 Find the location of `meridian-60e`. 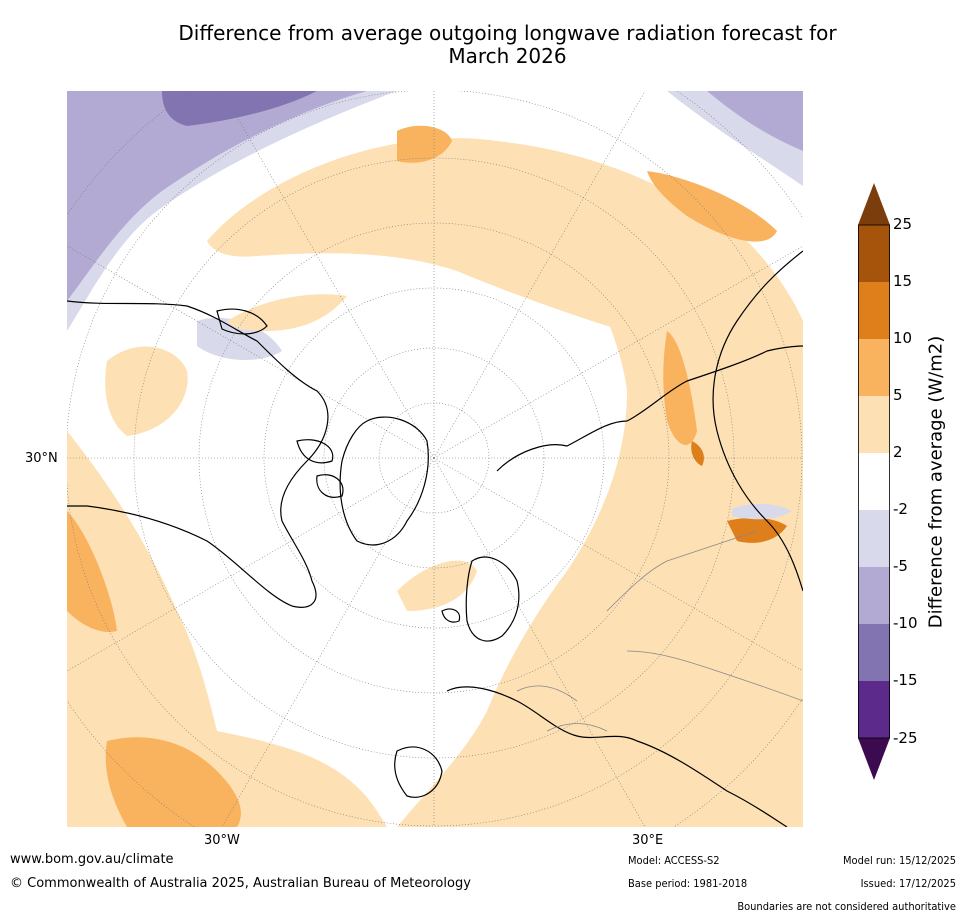

meridian-60e is located at coordinates (618, 564).